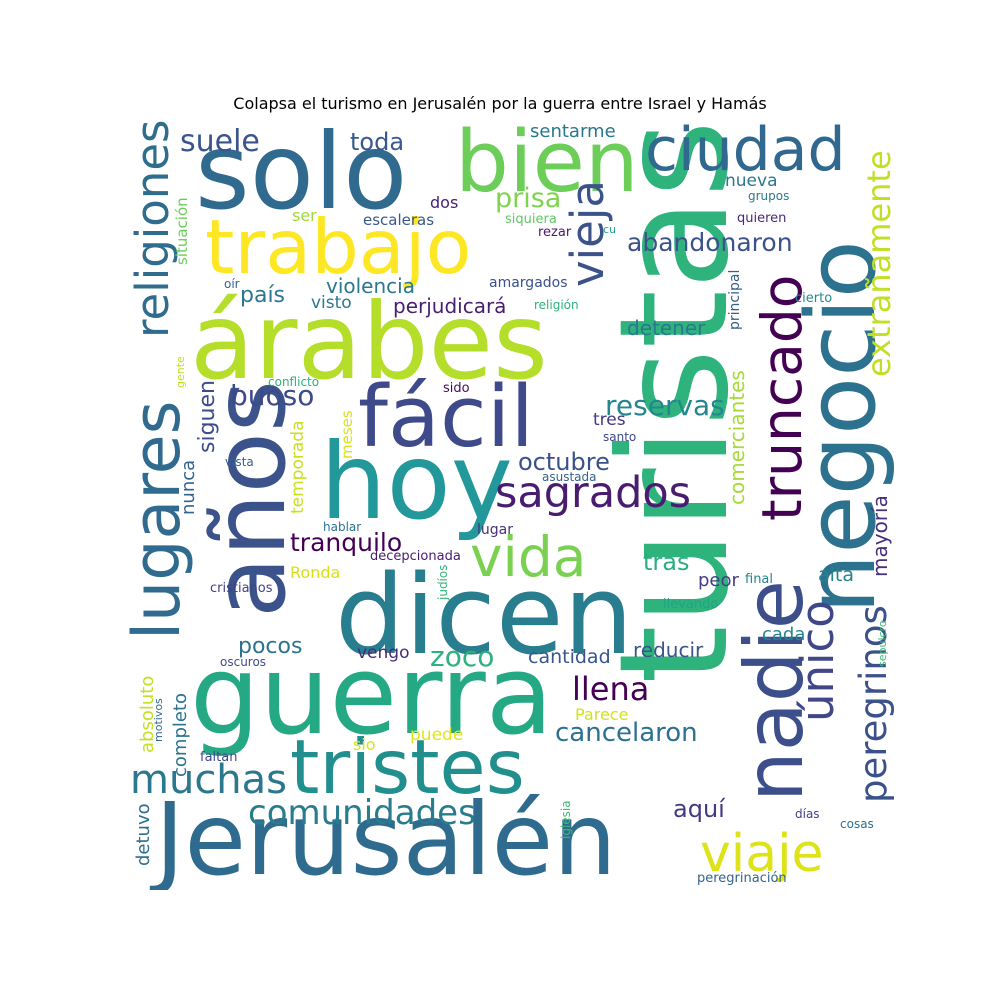  I want to click on word-zoco: zoco, so click(462, 656).